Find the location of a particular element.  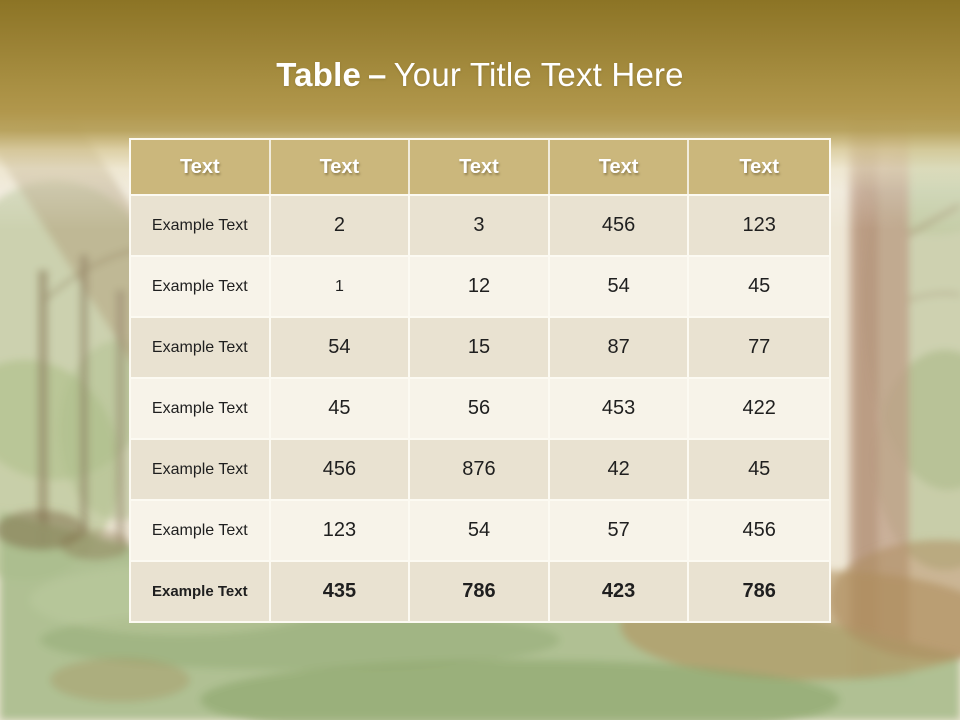

value-cell: 3 is located at coordinates (480, 224).